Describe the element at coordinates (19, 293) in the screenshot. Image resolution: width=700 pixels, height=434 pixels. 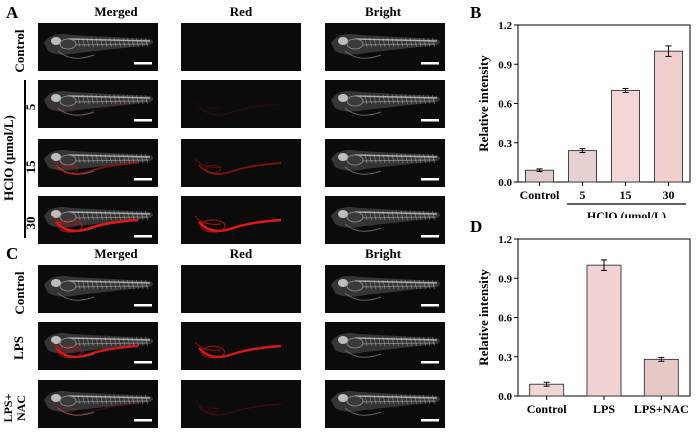
I see `row-label-control-c: Control` at that location.